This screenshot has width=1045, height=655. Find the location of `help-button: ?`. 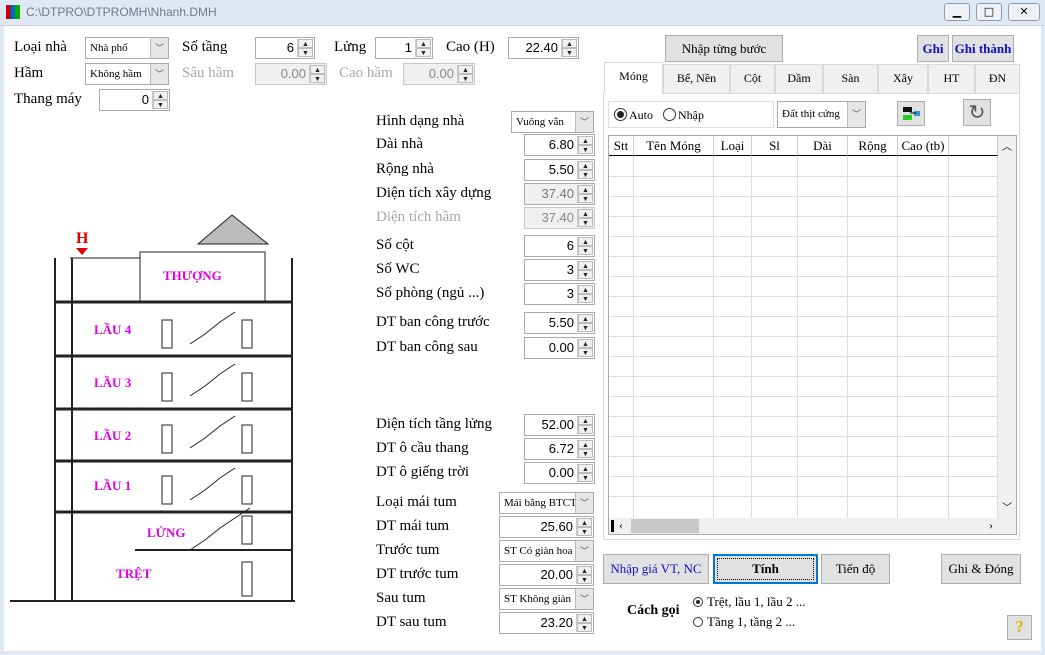

help-button: ? is located at coordinates (1019, 627).